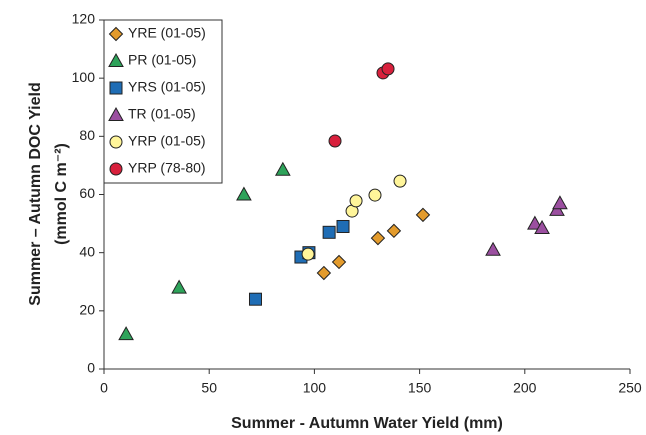  What do you see at coordinates (87, 251) in the screenshot?
I see `y-tick-label: 40` at bounding box center [87, 251].